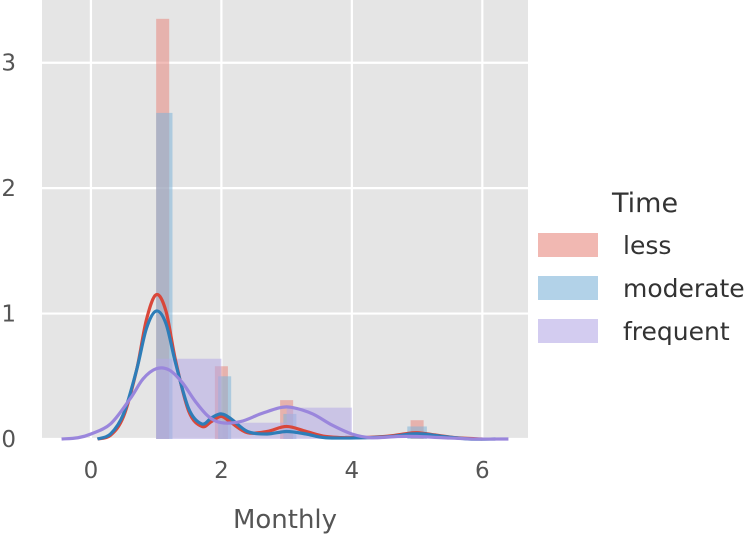 The image size is (750, 537). What do you see at coordinates (91, 471) in the screenshot?
I see `x-tick-label: 0` at bounding box center [91, 471].